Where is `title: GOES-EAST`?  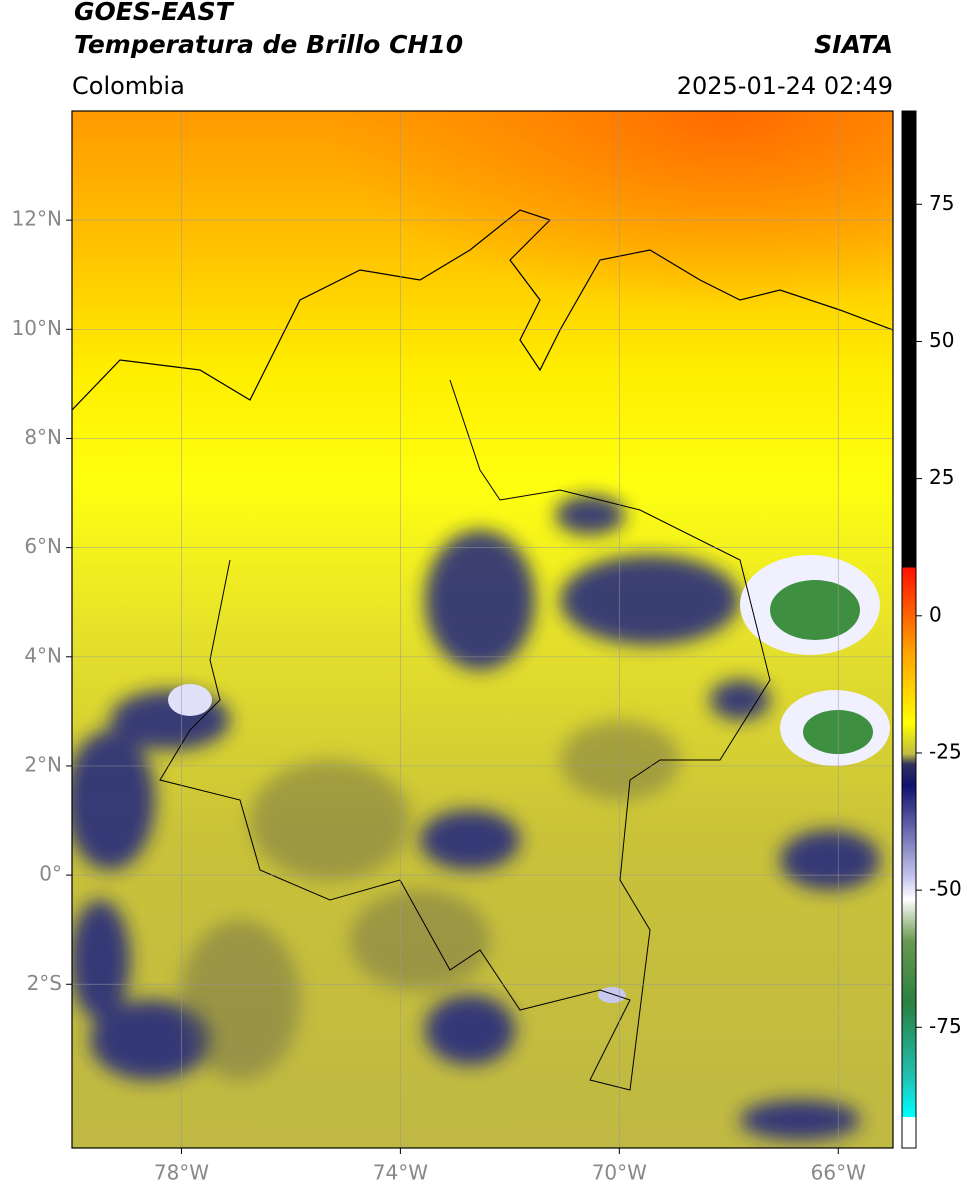 title: GOES-EAST is located at coordinates (154, 13).